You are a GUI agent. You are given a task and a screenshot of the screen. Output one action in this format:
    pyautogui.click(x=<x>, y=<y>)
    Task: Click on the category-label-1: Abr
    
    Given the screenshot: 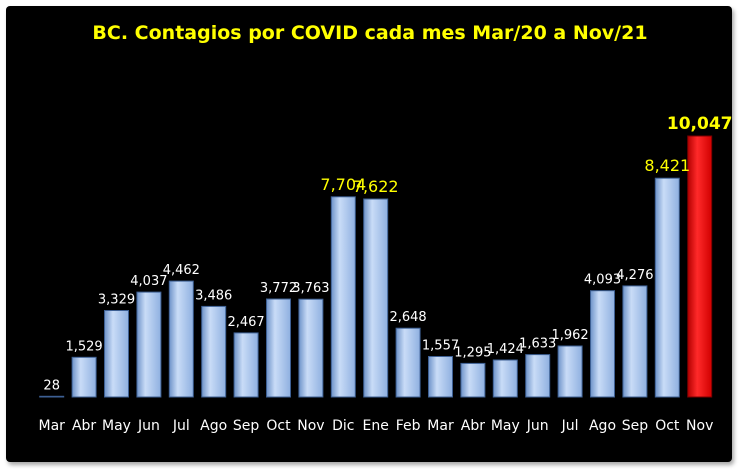 What is the action you would take?
    pyautogui.click(x=84, y=426)
    